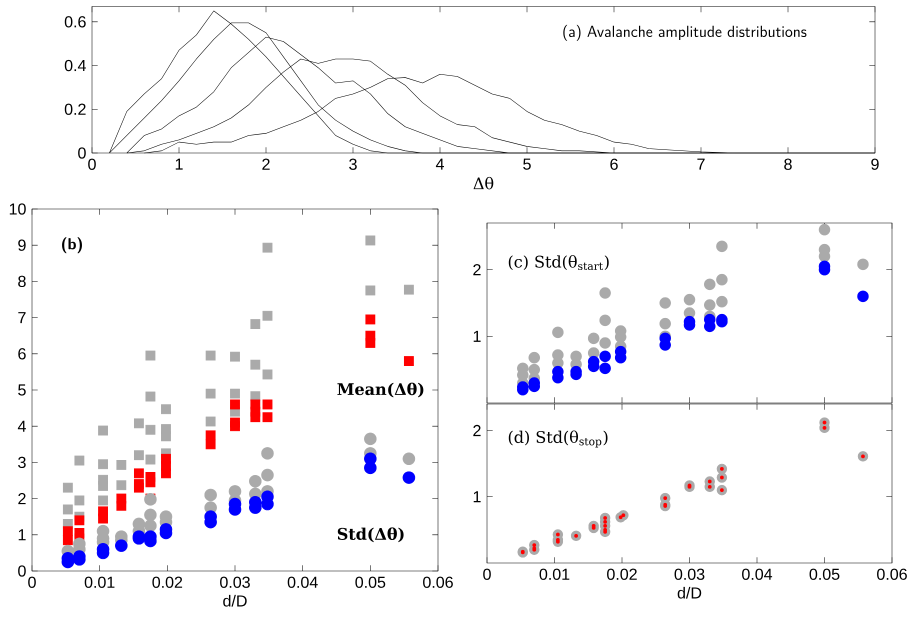 This screenshot has width=910, height=619. Describe the element at coordinates (353, 164) in the screenshot. I see `x-tick-label: 3` at that location.